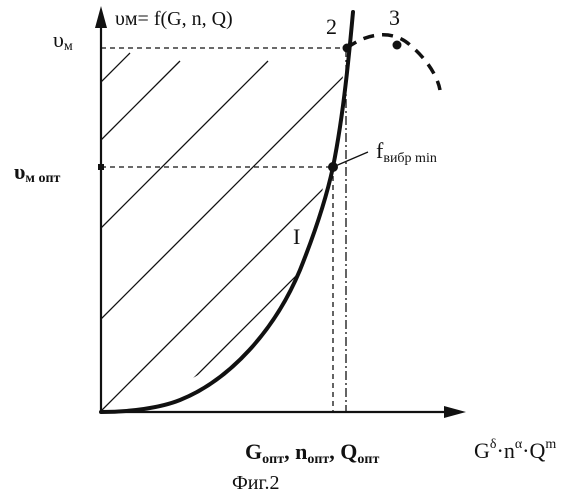 The width and height of the screenshot is (585, 500). I want to click on vibration-label: fвибр min, so click(406, 152).